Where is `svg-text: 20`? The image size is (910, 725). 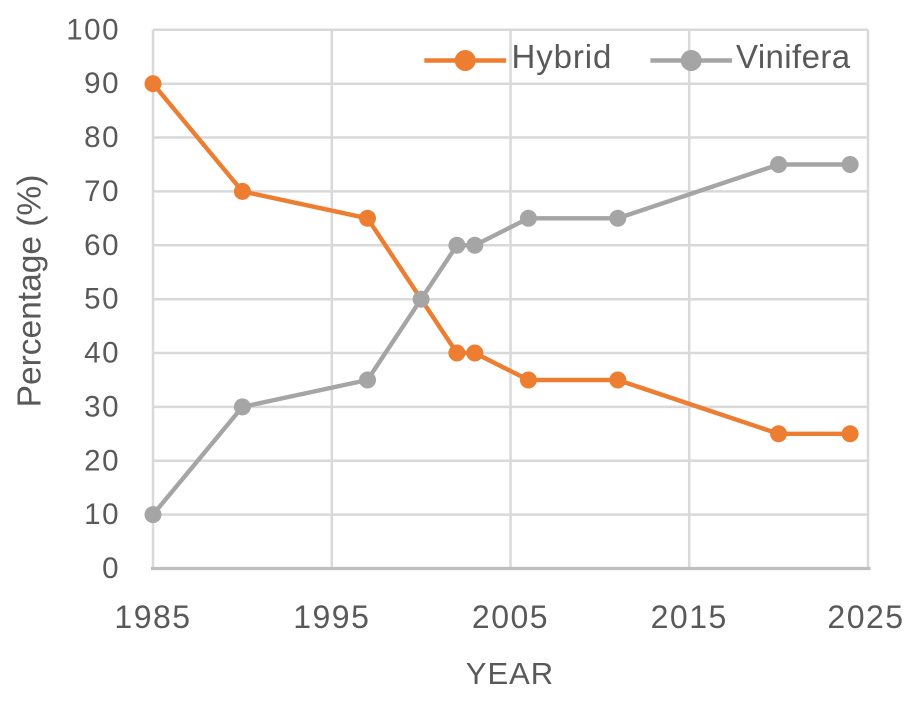 svg-text: 20 is located at coordinates (102, 460).